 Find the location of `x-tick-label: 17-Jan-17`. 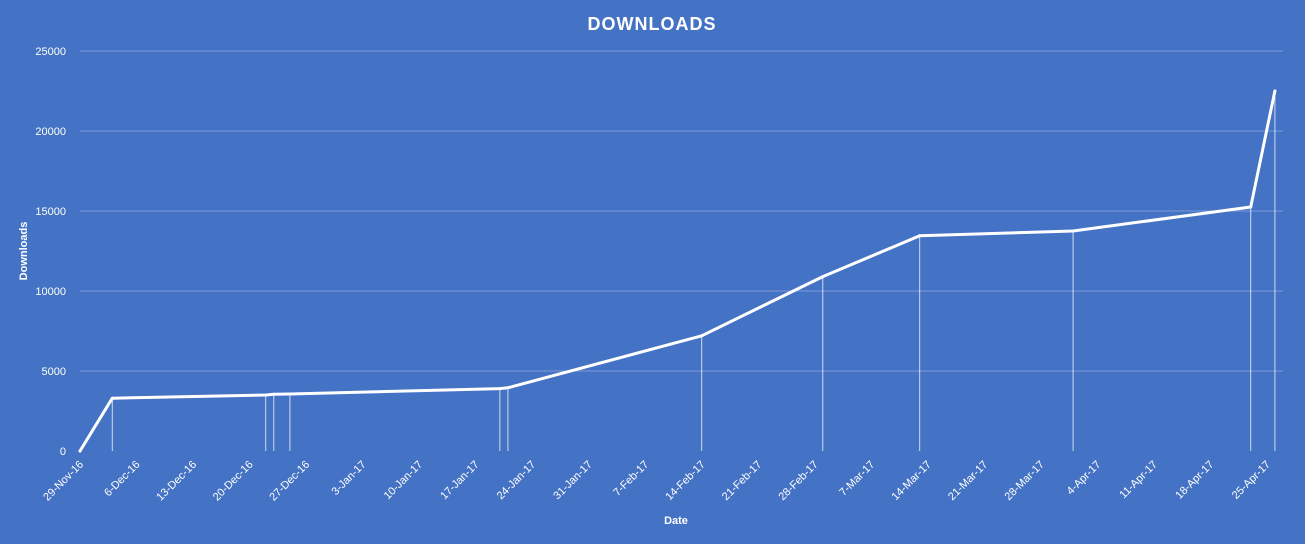

x-tick-label: 17-Jan-17 is located at coordinates (460, 481).